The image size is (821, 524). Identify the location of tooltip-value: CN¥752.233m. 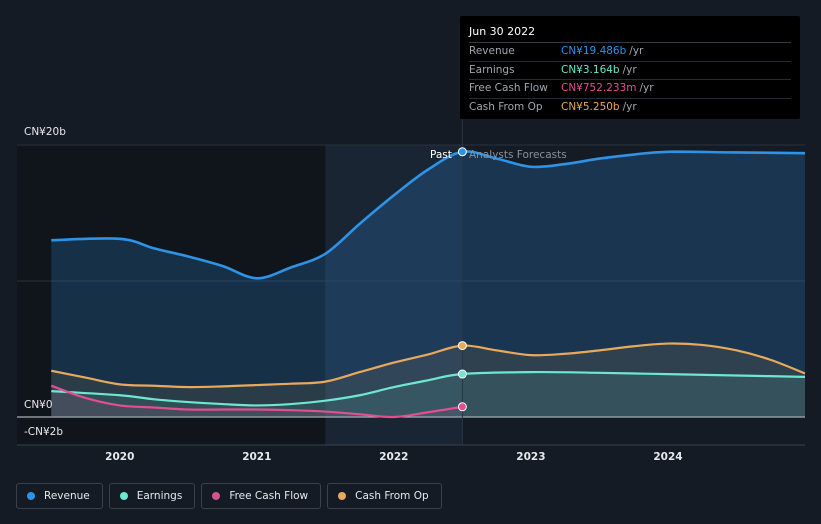
(599, 88).